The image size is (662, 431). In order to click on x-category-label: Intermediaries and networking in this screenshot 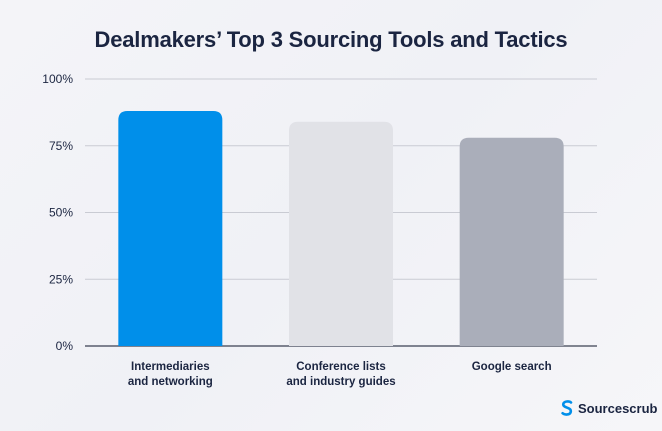, I will do `click(170, 374)`.